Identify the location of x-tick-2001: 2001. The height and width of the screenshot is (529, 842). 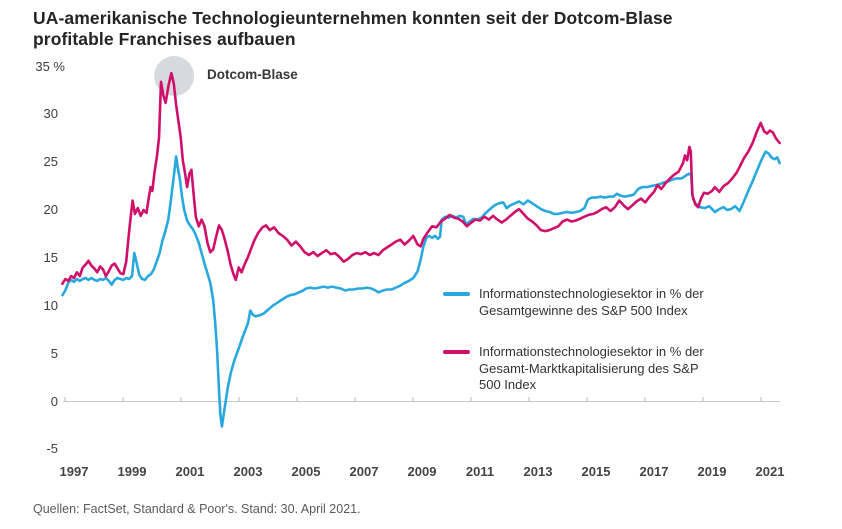
(190, 471).